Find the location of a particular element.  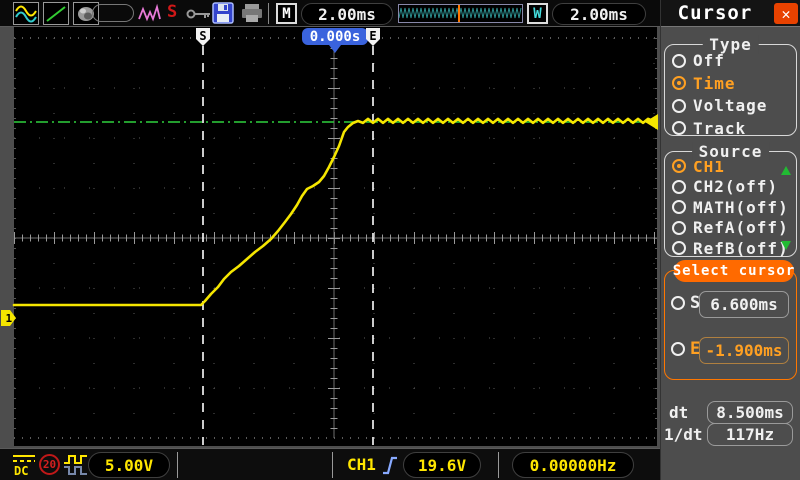

option-label: RefA(off) is located at coordinates (741, 227).